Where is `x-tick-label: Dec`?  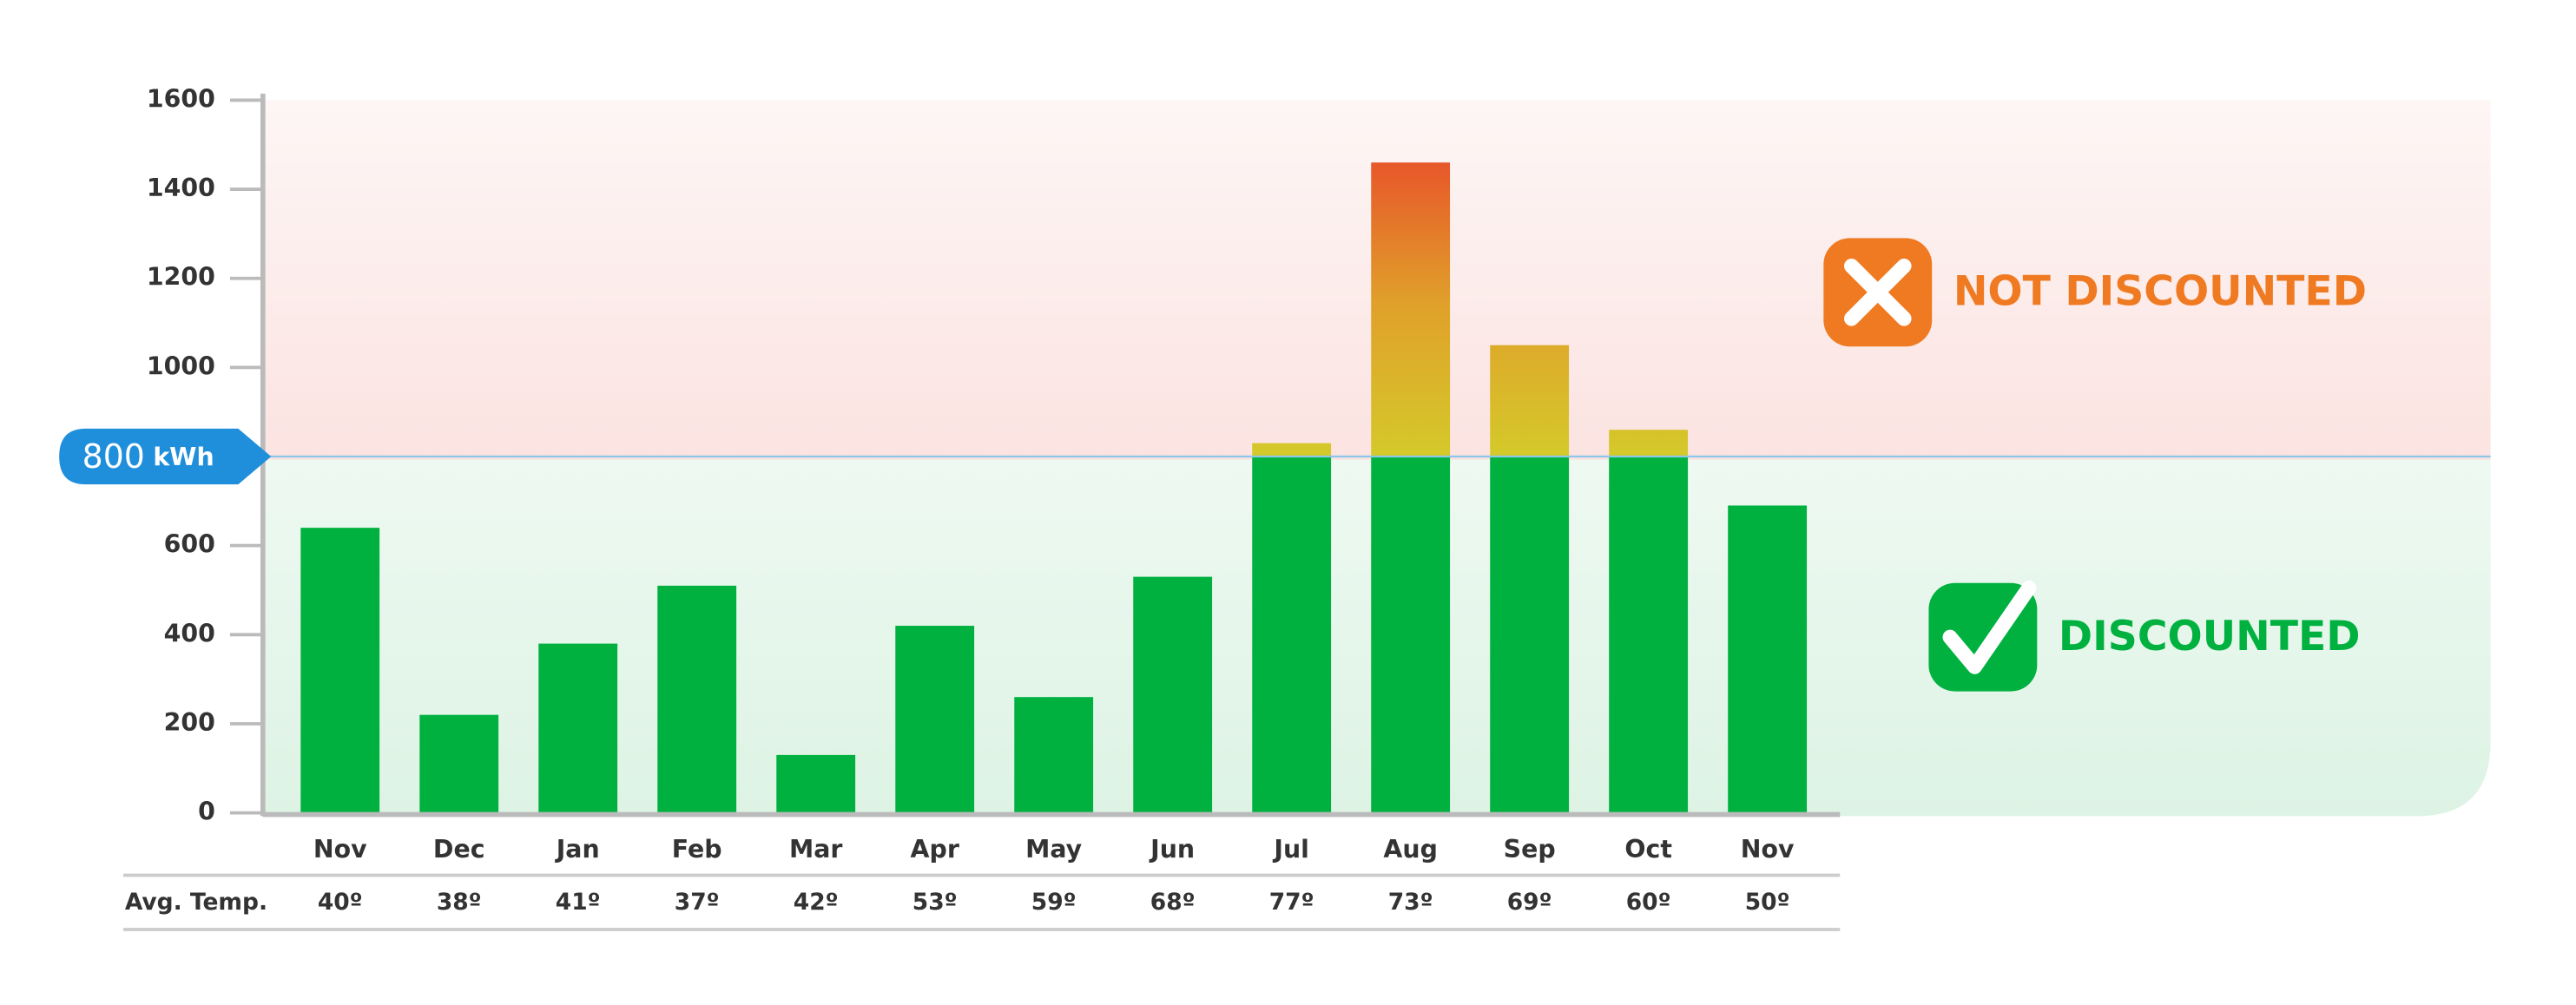 x-tick-label: Dec is located at coordinates (459, 849).